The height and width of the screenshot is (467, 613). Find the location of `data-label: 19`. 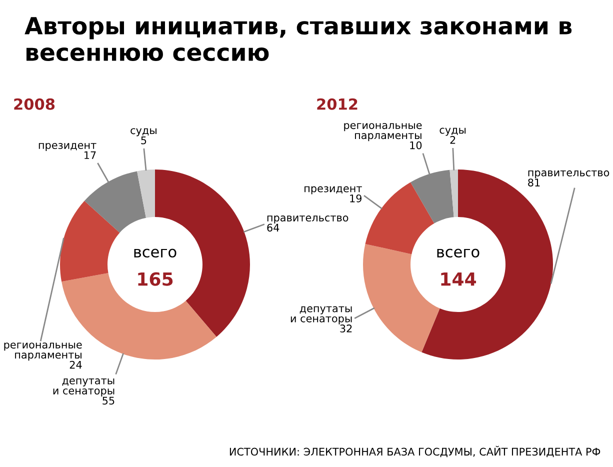

data-label: 19 is located at coordinates (356, 198).